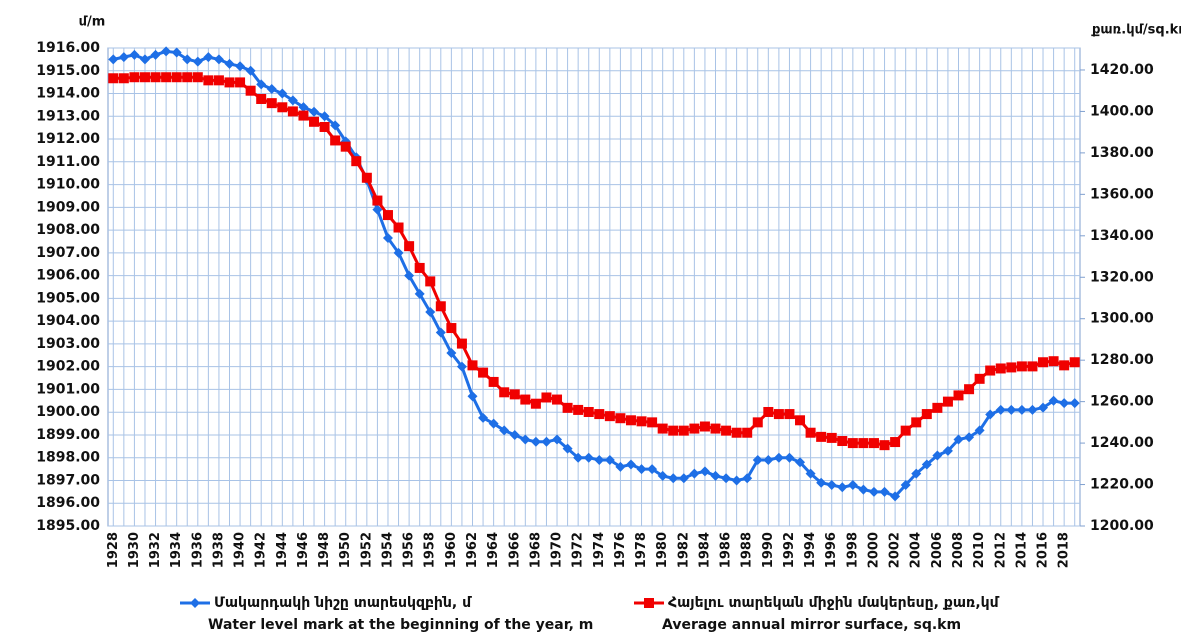  I want to click on y-tick-label: 1913.00, so click(68, 116).